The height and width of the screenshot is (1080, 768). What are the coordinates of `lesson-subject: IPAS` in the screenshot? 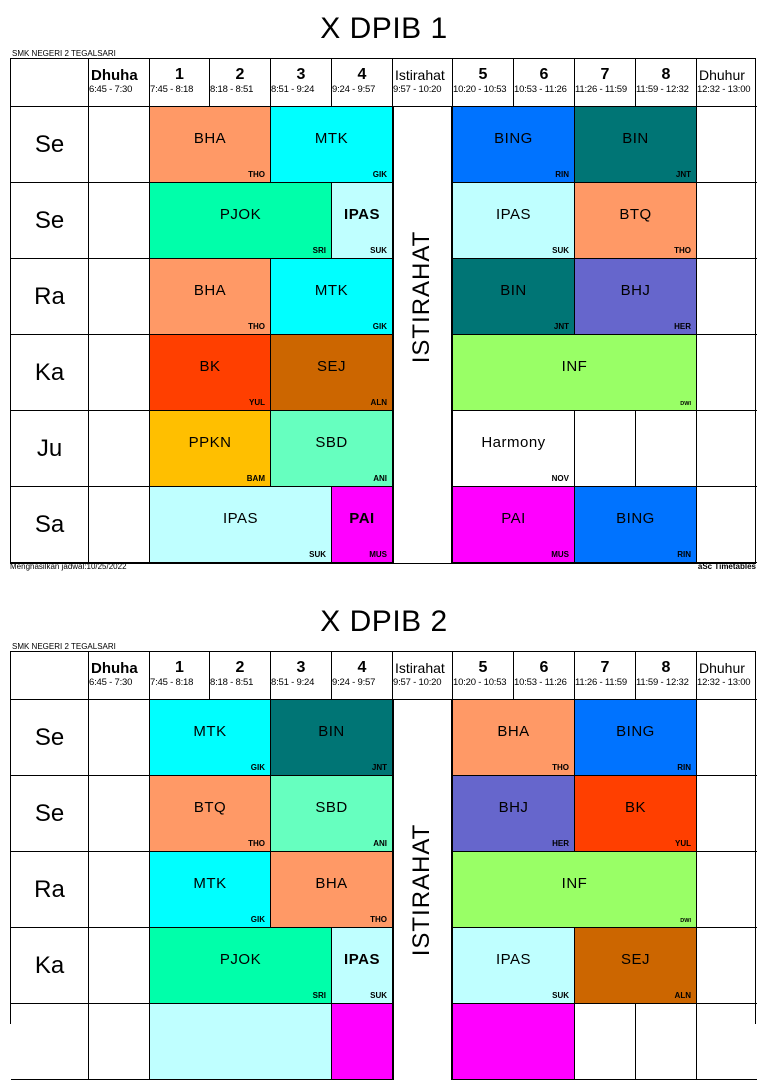 It's located at (240, 518).